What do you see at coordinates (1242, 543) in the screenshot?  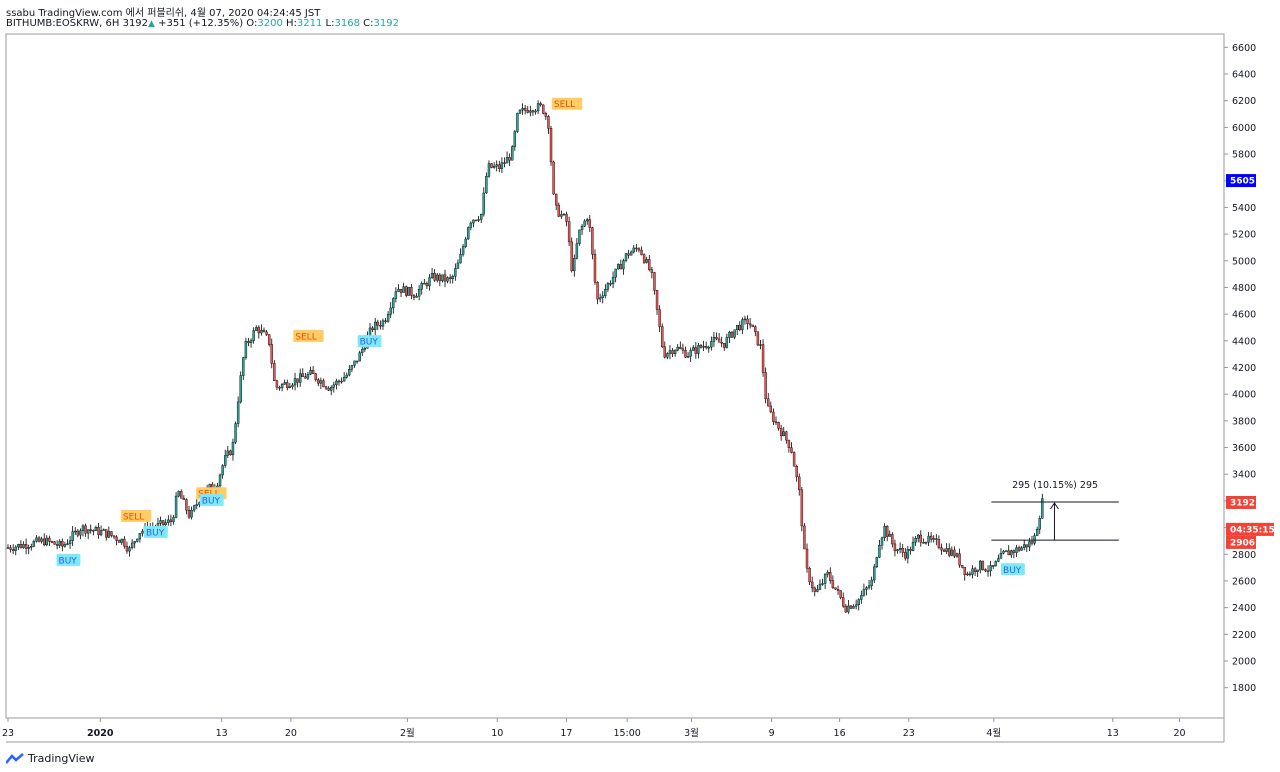 I see `price-tag-label: 2906` at bounding box center [1242, 543].